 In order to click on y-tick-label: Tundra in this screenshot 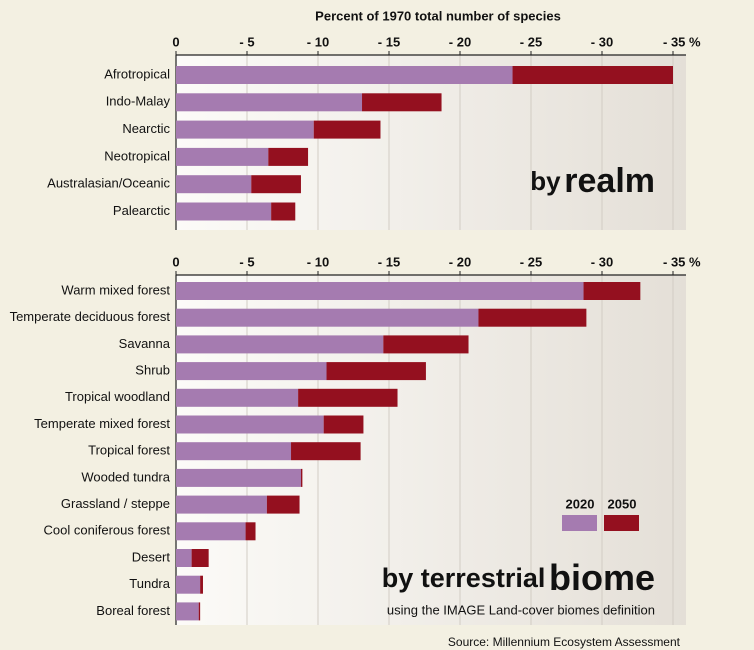, I will do `click(149, 583)`.